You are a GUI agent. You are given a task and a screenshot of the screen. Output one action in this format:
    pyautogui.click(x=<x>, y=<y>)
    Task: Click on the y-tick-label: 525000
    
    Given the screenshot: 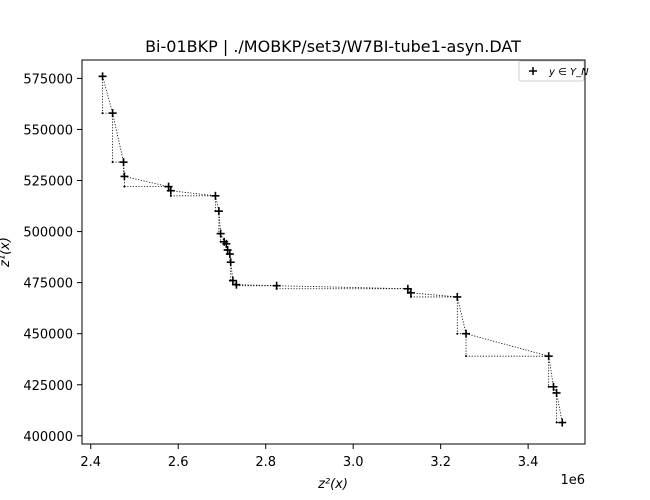 What is the action you would take?
    pyautogui.click(x=48, y=182)
    